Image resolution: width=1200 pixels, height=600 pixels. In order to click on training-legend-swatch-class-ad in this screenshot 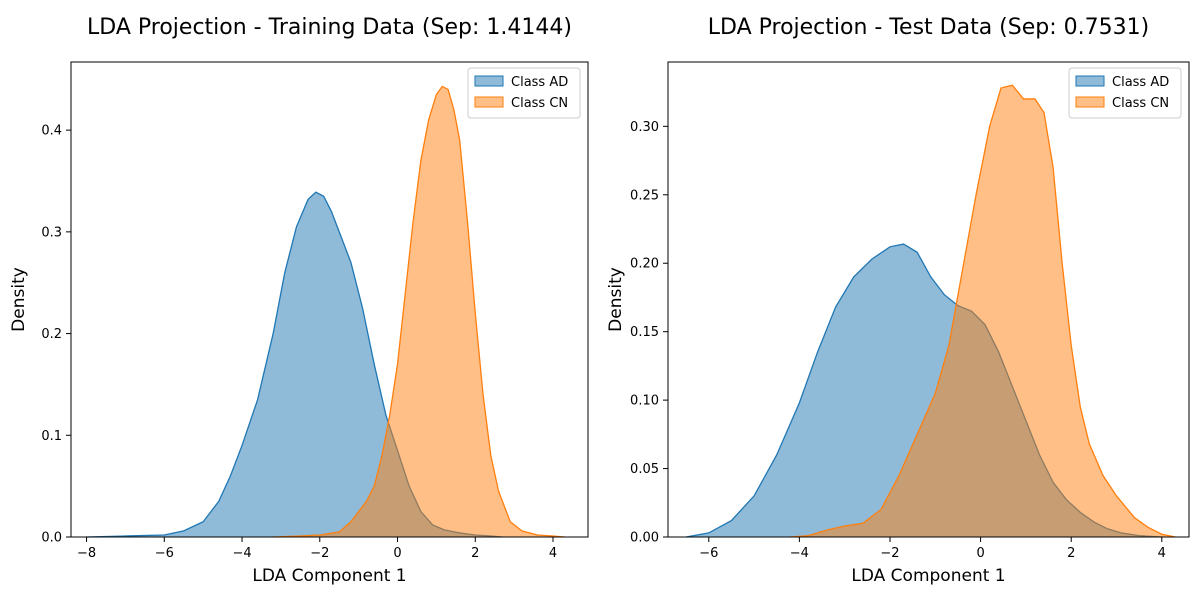, I will do `click(489, 81)`.